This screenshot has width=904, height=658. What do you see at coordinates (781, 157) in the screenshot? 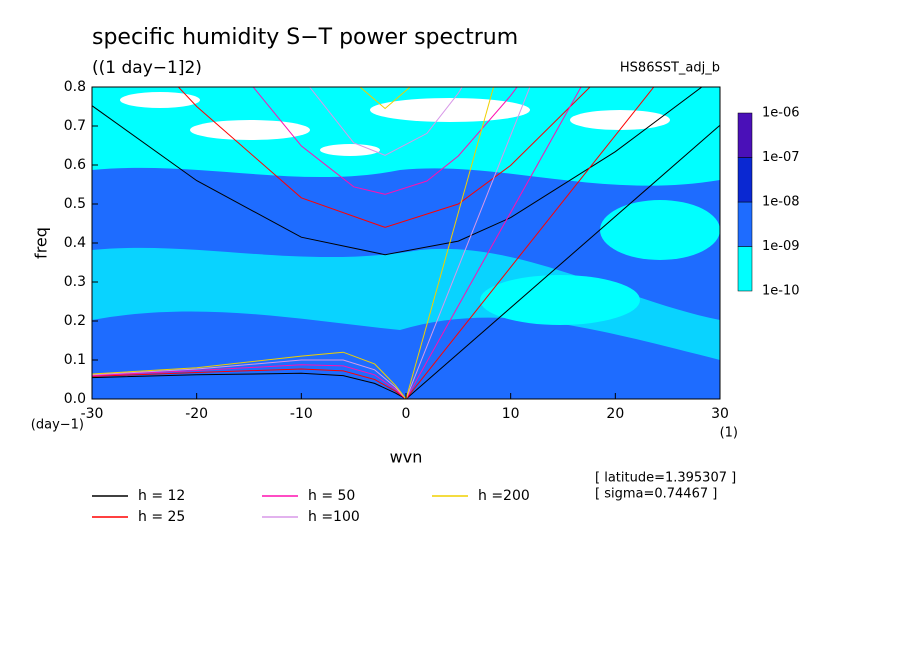
I see `colorbar-label: 1e-07` at bounding box center [781, 157].